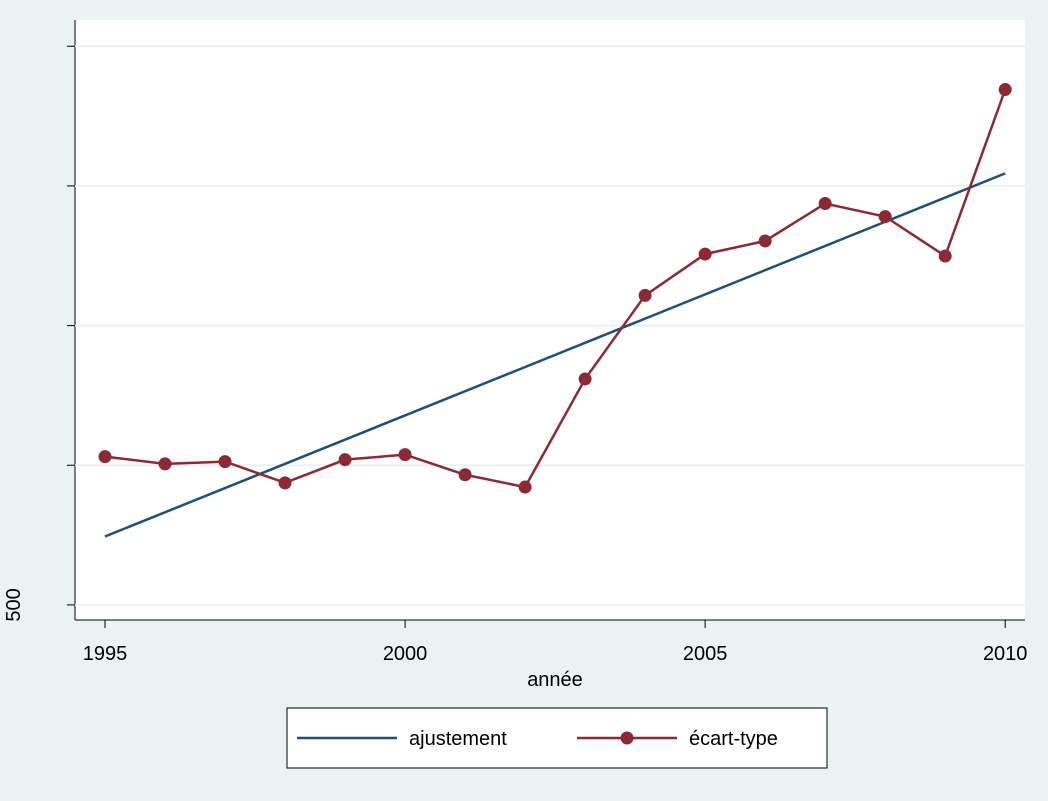 This screenshot has width=1048, height=801. What do you see at coordinates (14, 604) in the screenshot?
I see `y-tick-label: 500` at bounding box center [14, 604].